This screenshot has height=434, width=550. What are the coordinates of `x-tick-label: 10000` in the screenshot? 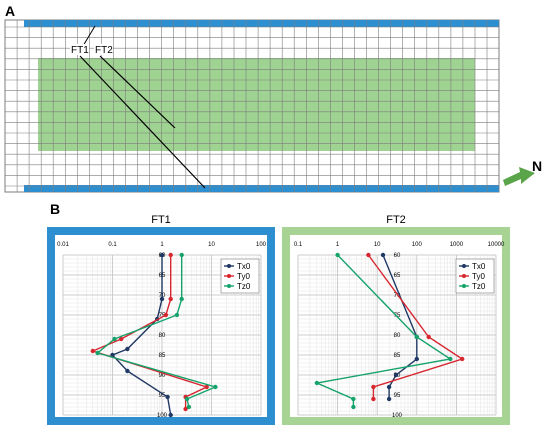 It's located at (496, 245).